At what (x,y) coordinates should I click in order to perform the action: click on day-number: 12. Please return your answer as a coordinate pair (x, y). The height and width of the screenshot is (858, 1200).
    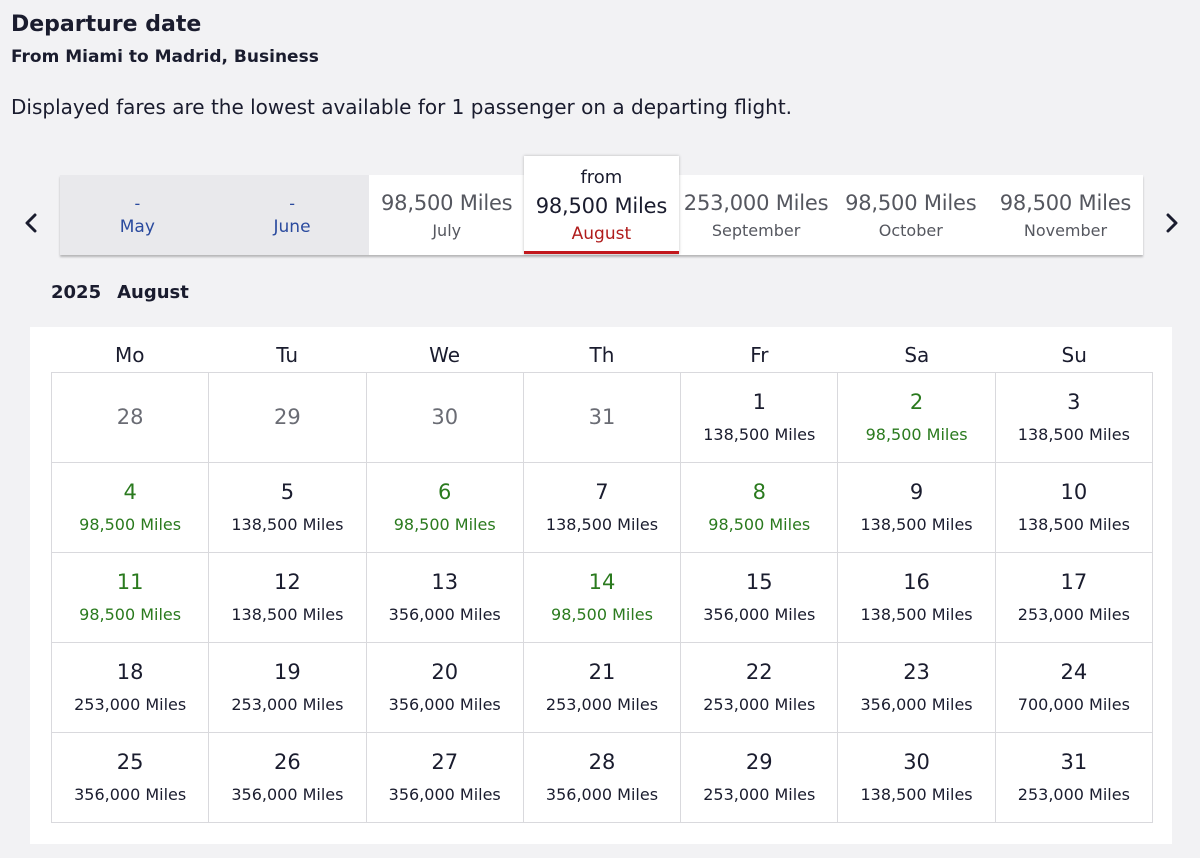
    Looking at the image, I should click on (287, 581).